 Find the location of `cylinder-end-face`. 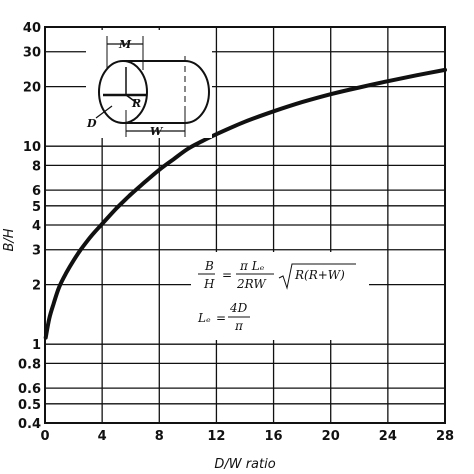

cylinder-end-face is located at coordinates (123, 92).